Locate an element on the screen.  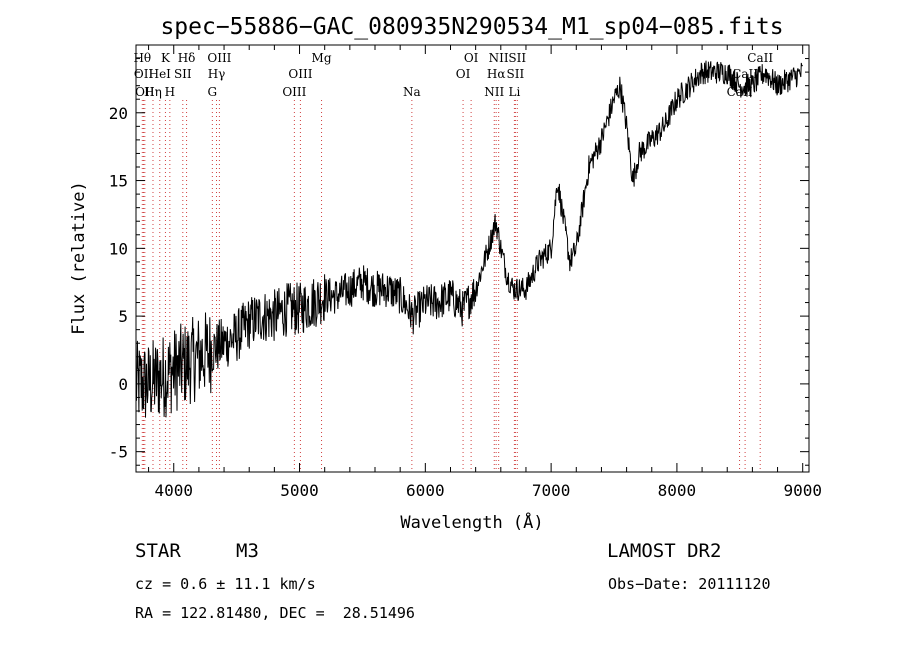
x-tick-label: 6000 is located at coordinates (425, 490).